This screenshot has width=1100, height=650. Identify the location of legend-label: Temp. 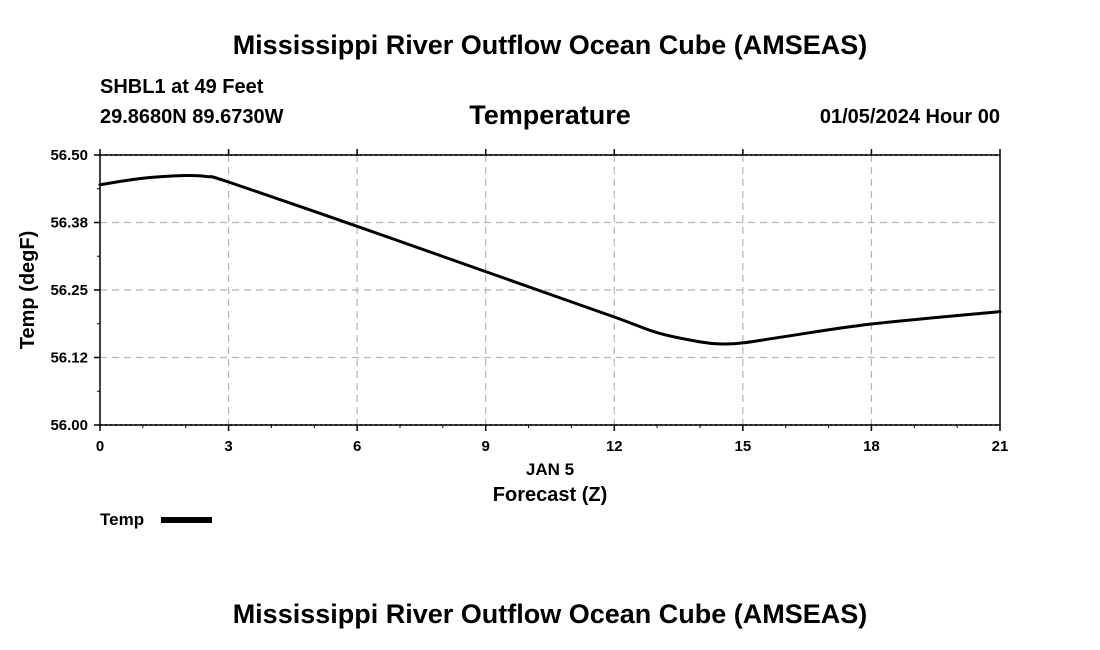
(122, 519).